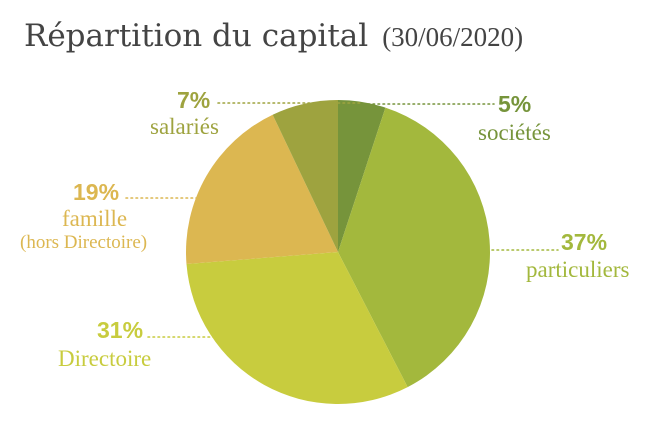  I want to click on category-label-societes: sociétés, so click(514, 132).